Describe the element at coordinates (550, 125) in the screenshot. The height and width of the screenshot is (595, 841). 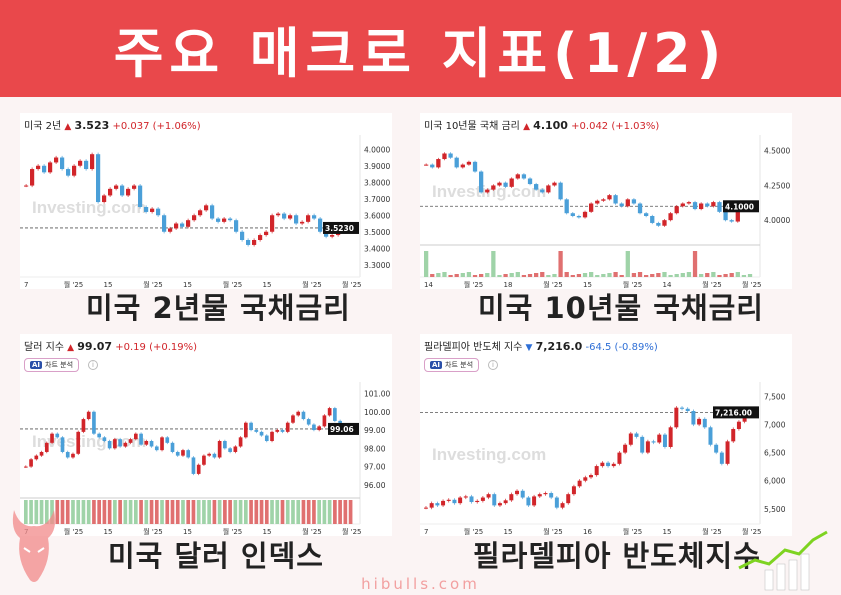
I see `price: 4.100` at that location.